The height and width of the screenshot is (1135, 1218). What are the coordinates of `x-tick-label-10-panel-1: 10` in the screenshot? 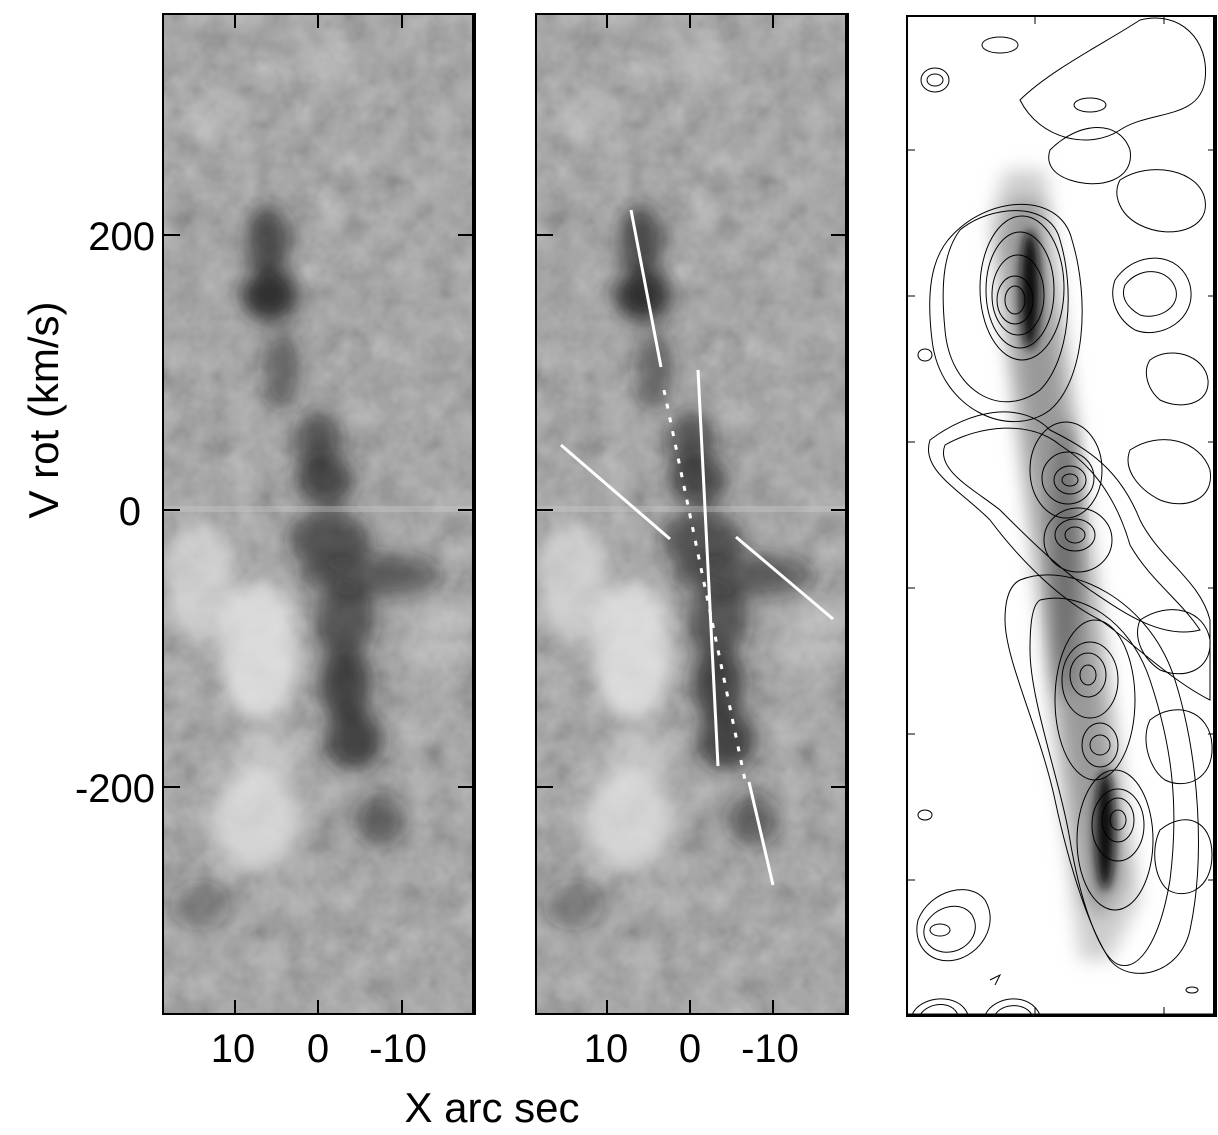 It's located at (233, 1049).